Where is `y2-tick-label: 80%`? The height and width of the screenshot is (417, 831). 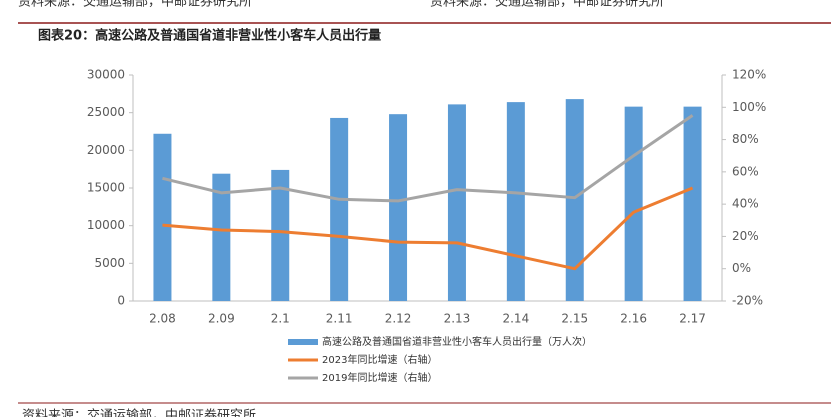 y2-tick-label: 80% is located at coordinates (745, 139).